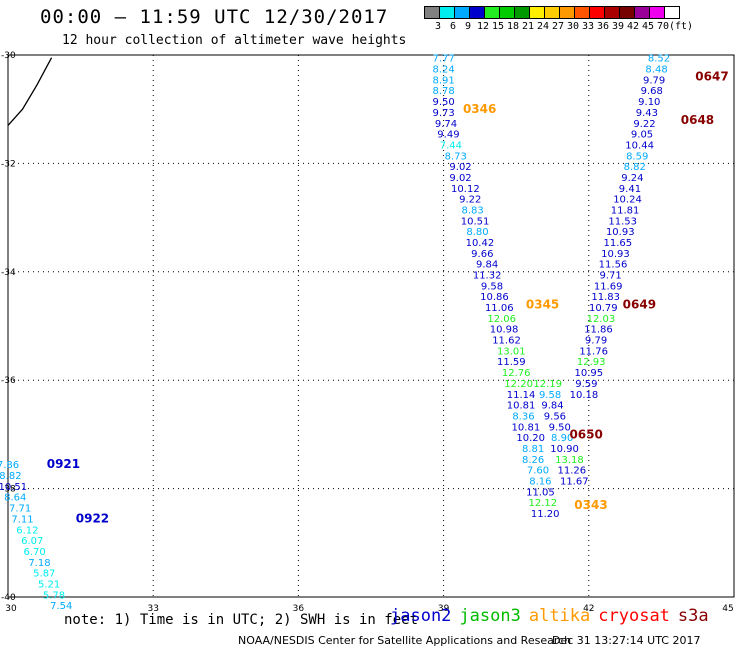 This screenshot has height=650, width=740. I want to click on x-tick-label: 42, so click(588, 609).